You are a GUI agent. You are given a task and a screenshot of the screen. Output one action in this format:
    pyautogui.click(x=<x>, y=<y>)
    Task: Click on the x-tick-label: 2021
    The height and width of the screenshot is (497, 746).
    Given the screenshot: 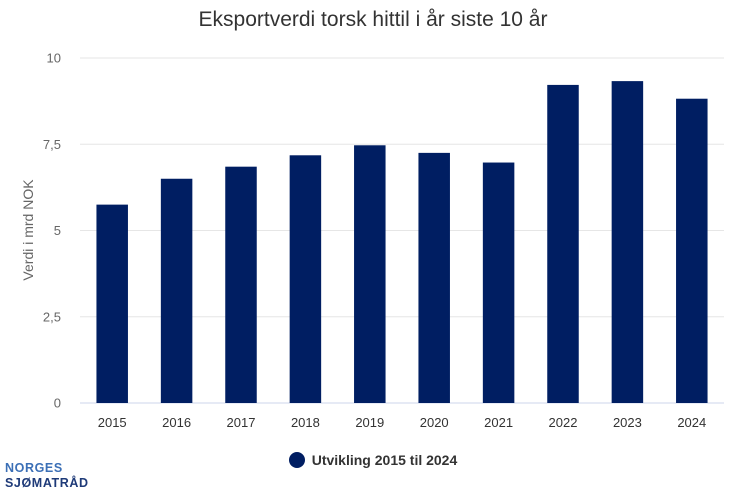 What is the action you would take?
    pyautogui.click(x=498, y=422)
    